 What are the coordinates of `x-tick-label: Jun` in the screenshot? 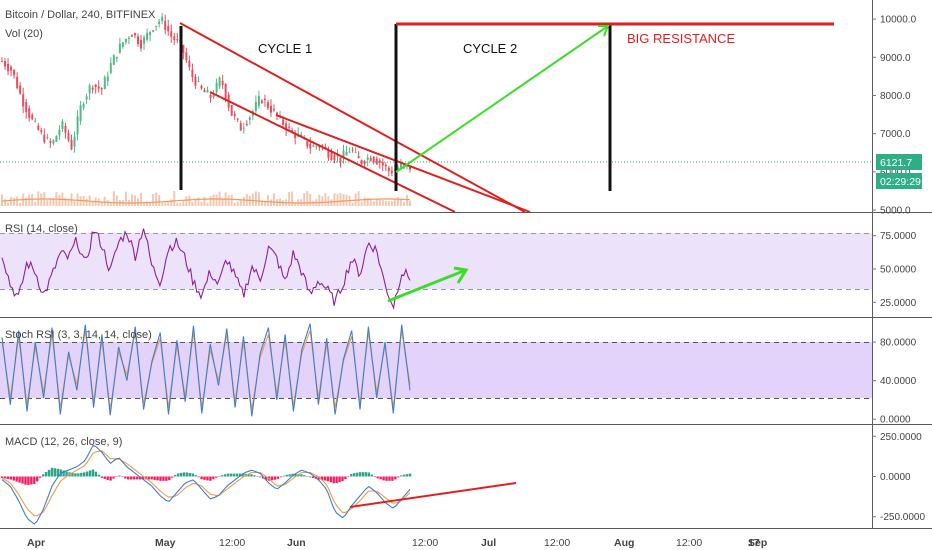 It's located at (296, 543).